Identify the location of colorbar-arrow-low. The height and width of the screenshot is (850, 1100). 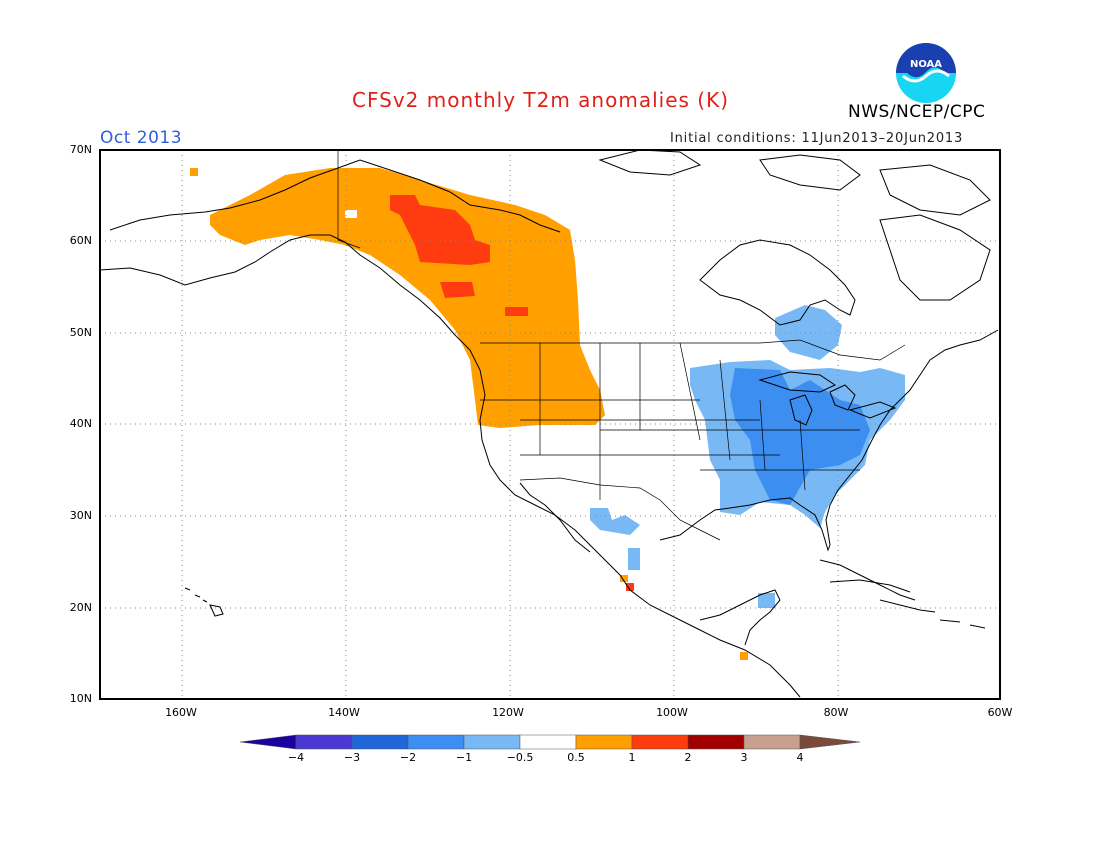
(268, 742).